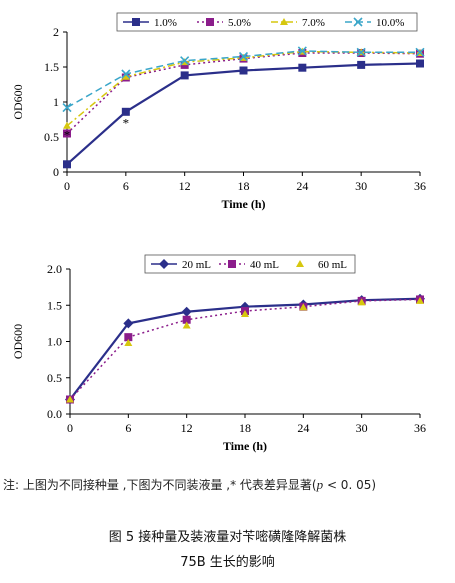 The height and width of the screenshot is (583, 455). What do you see at coordinates (56, 32) in the screenshot?
I see `y-tick-label: 2` at bounding box center [56, 32].